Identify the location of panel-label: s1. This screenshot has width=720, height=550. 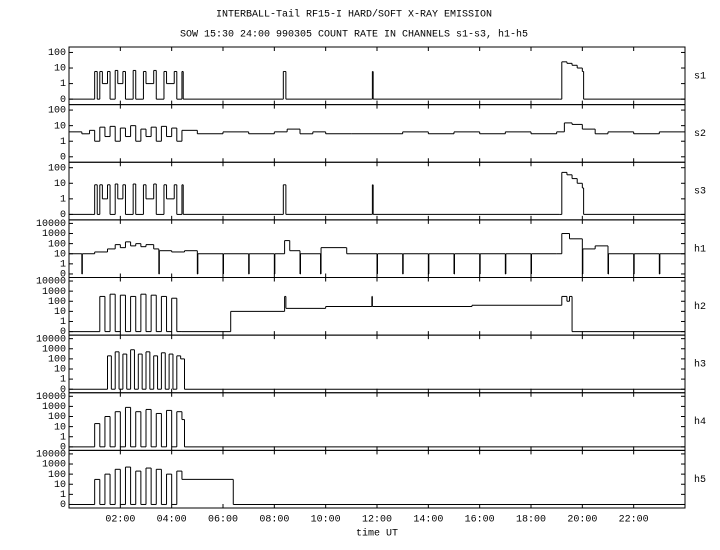
(700, 76).